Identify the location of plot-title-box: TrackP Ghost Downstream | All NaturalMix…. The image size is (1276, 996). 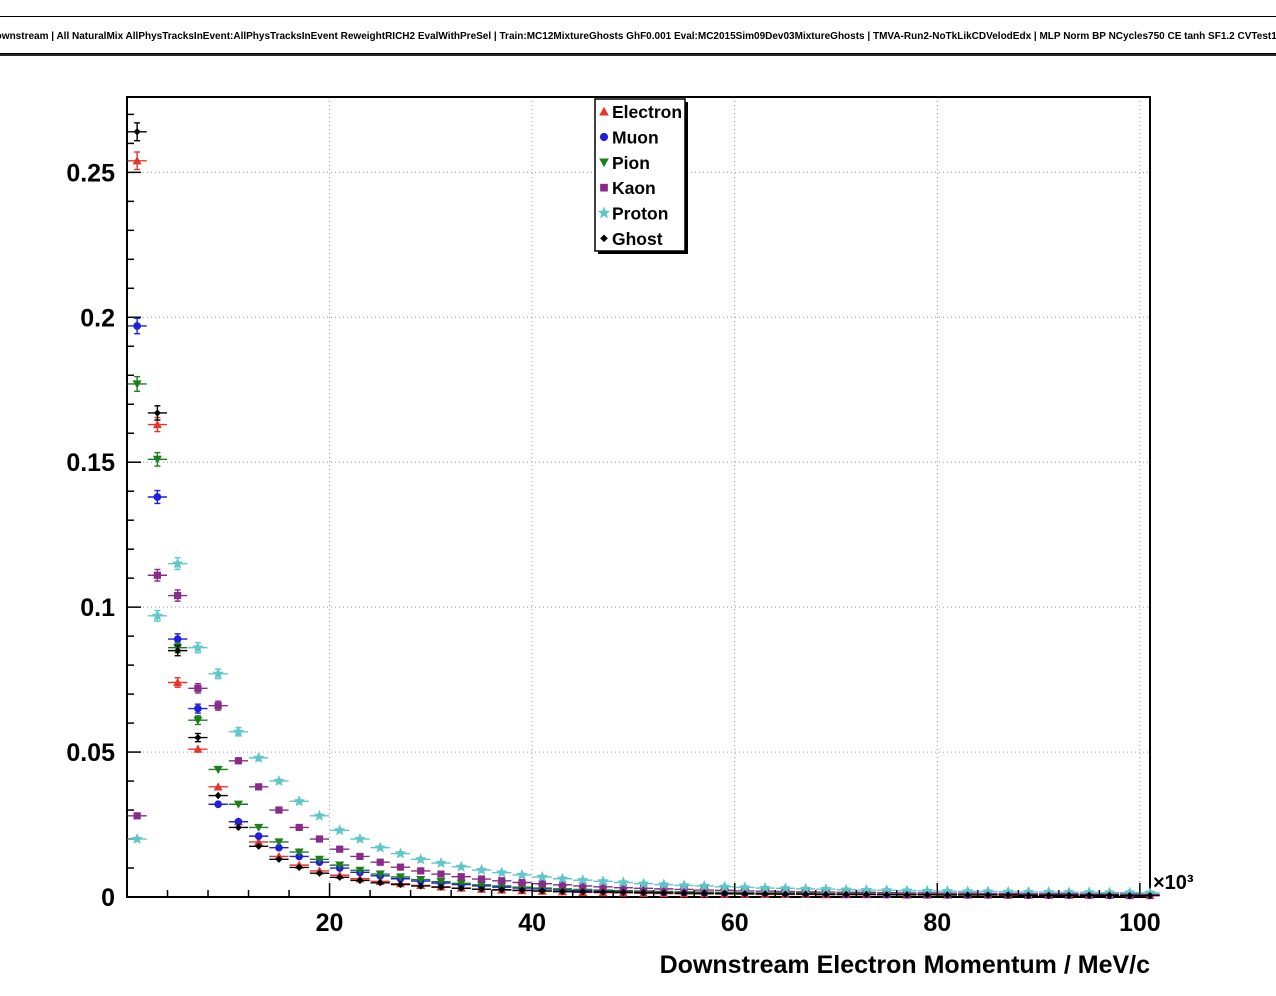
(638, 35).